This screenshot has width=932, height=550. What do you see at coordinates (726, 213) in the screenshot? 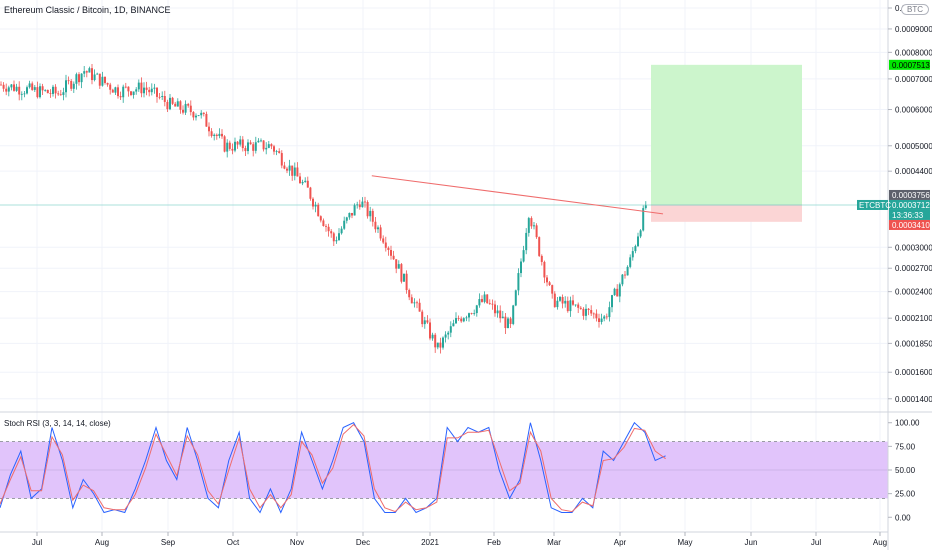
I see `stop-zone` at bounding box center [726, 213].